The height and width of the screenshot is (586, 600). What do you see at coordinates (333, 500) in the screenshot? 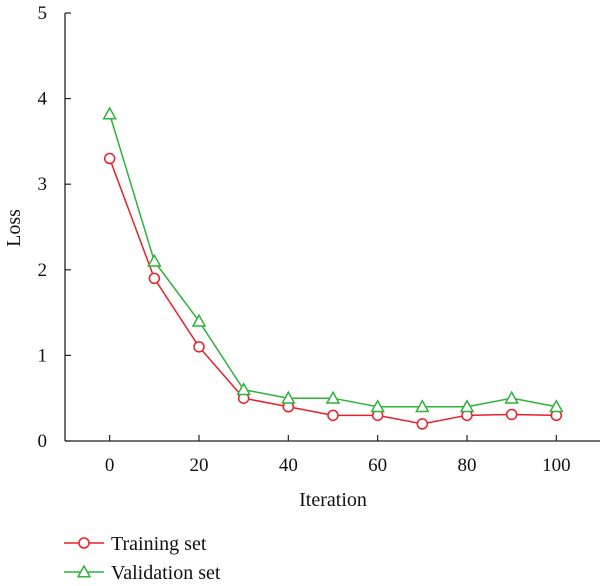
I see `x-axis-title: Iteration` at bounding box center [333, 500].